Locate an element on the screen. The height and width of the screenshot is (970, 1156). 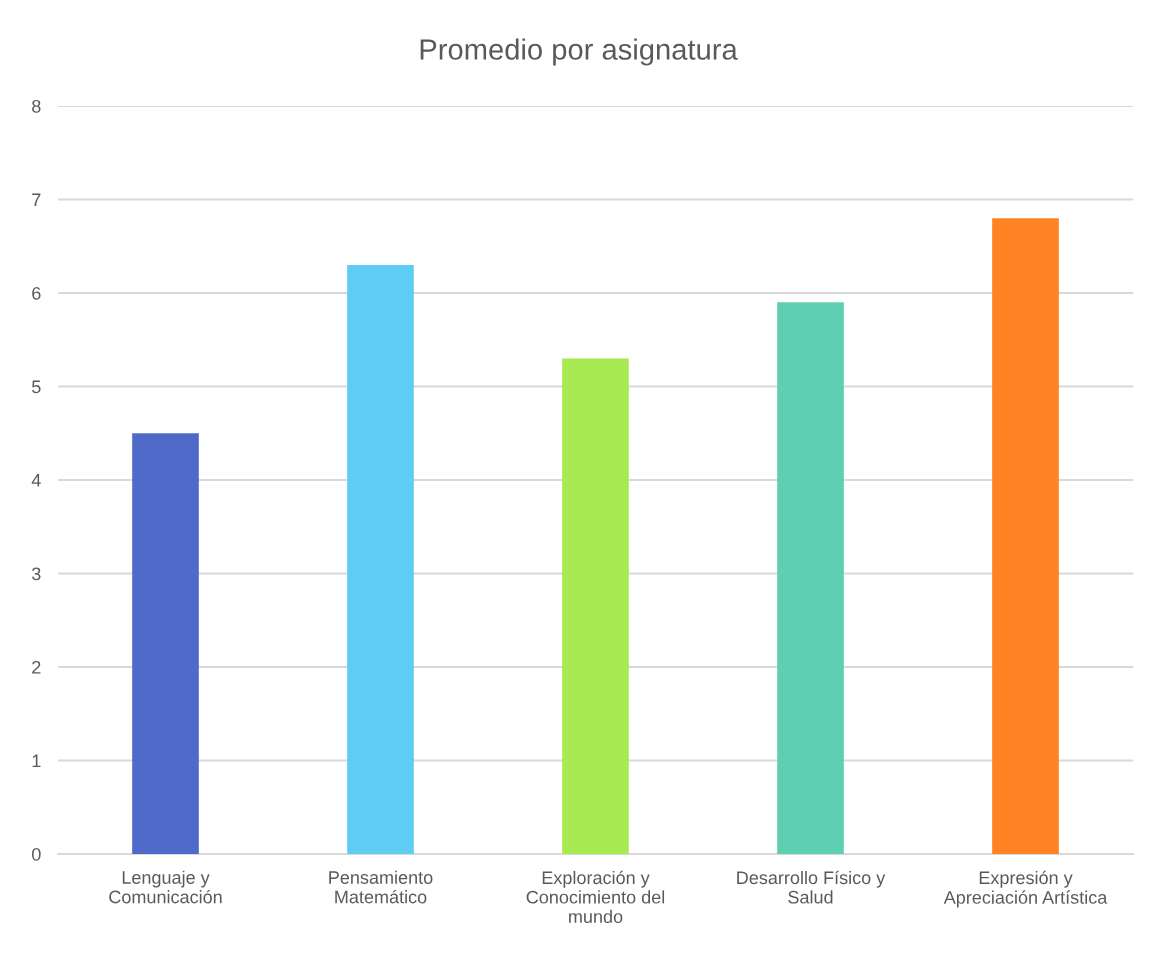
x-tick-label: Pensamiento Matemático is located at coordinates (381, 887).